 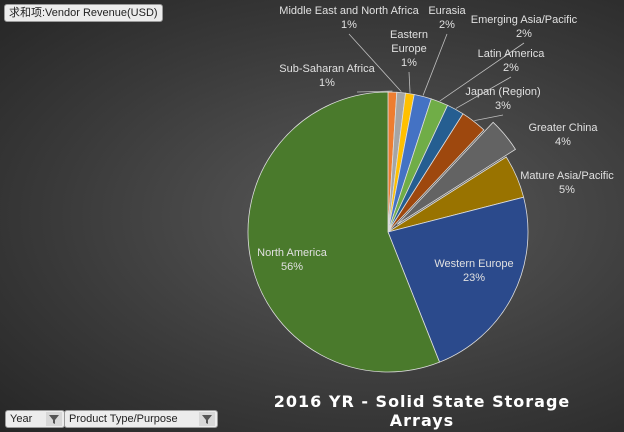 I want to click on category-label: Emerging Asia/Pacific, so click(x=524, y=20).